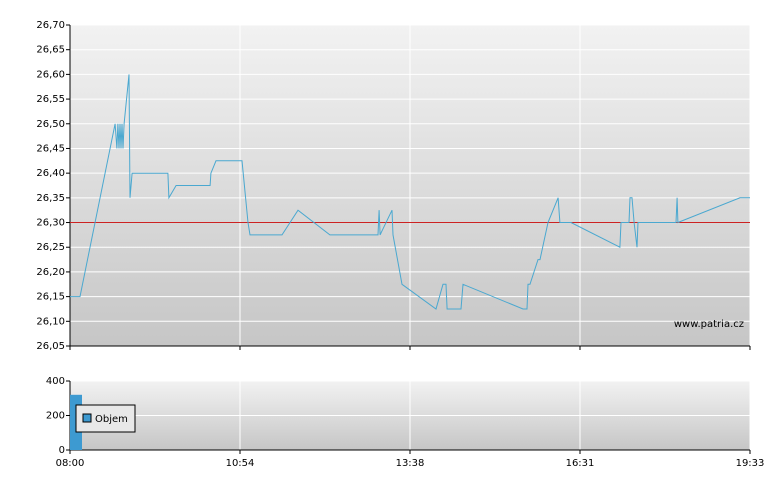 This screenshot has height=490, width=780. What do you see at coordinates (50, 272) in the screenshot?
I see `y-tick-label: 26,20` at bounding box center [50, 272].